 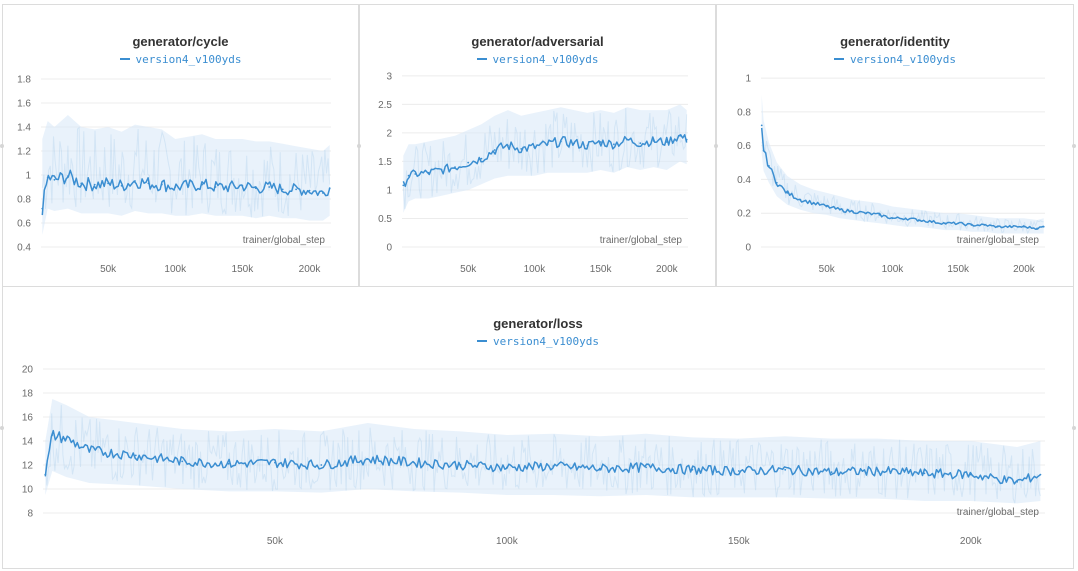 I want to click on y-tick-label: 1.2, so click(x=24, y=152).